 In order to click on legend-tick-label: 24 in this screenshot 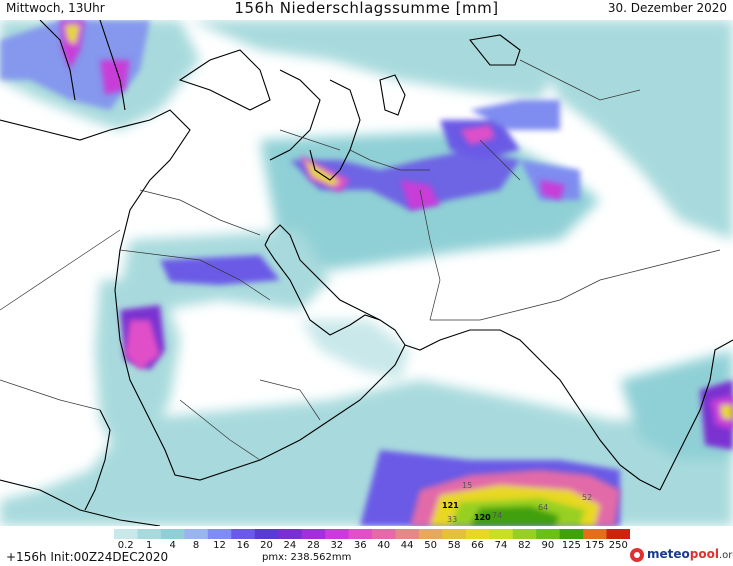, I will do `click(290, 545)`.